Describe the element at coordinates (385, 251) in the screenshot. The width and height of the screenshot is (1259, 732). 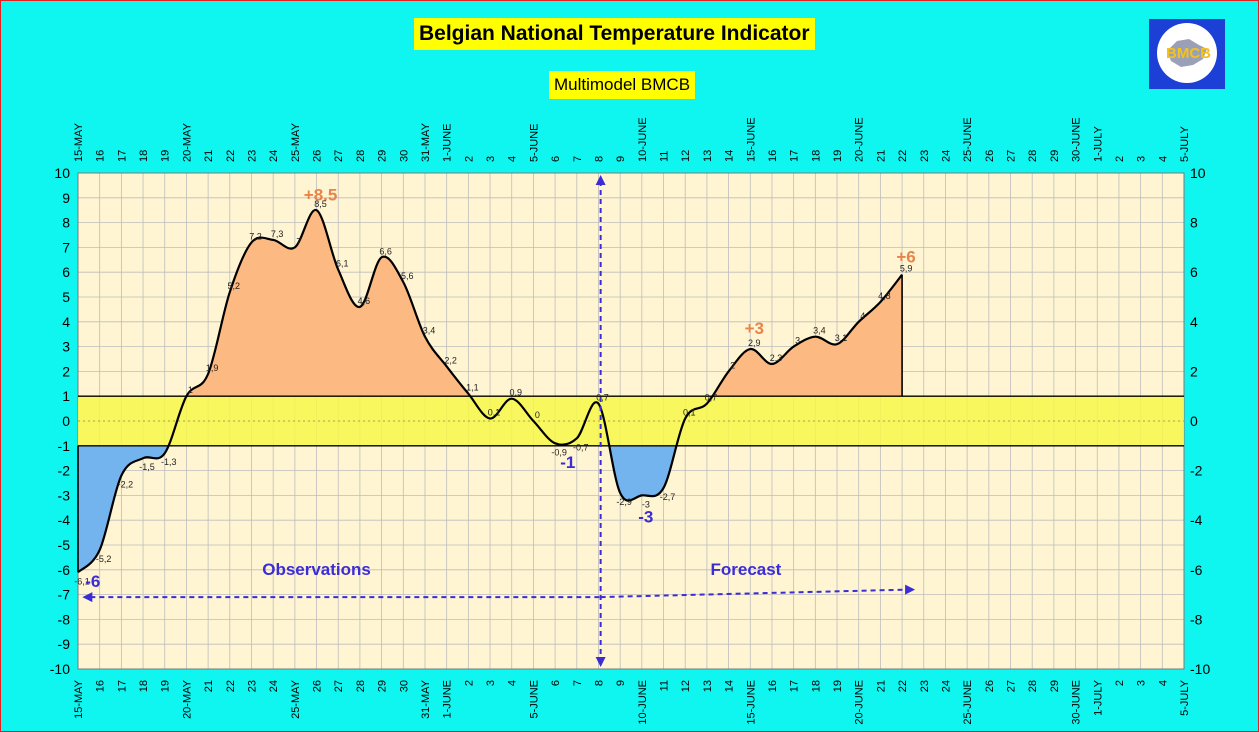
I see `data-label: 6,6` at that location.